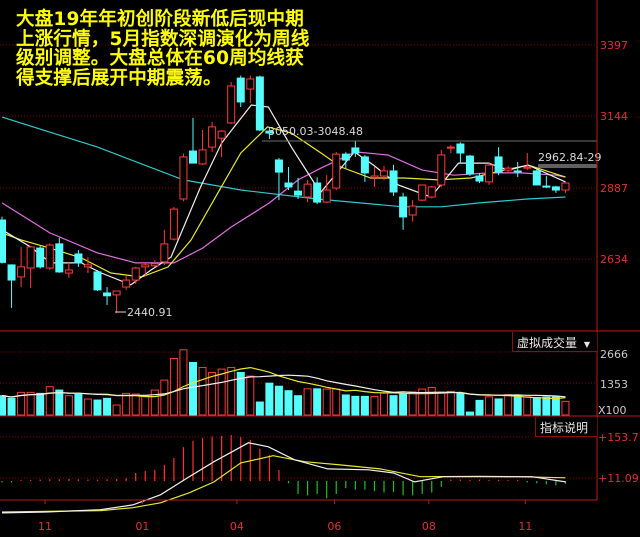 Image resolution: width=640 pixels, height=537 pixels. I want to click on volume-indicator-dropdown: 虚拟成交量 ▼, so click(554, 342).